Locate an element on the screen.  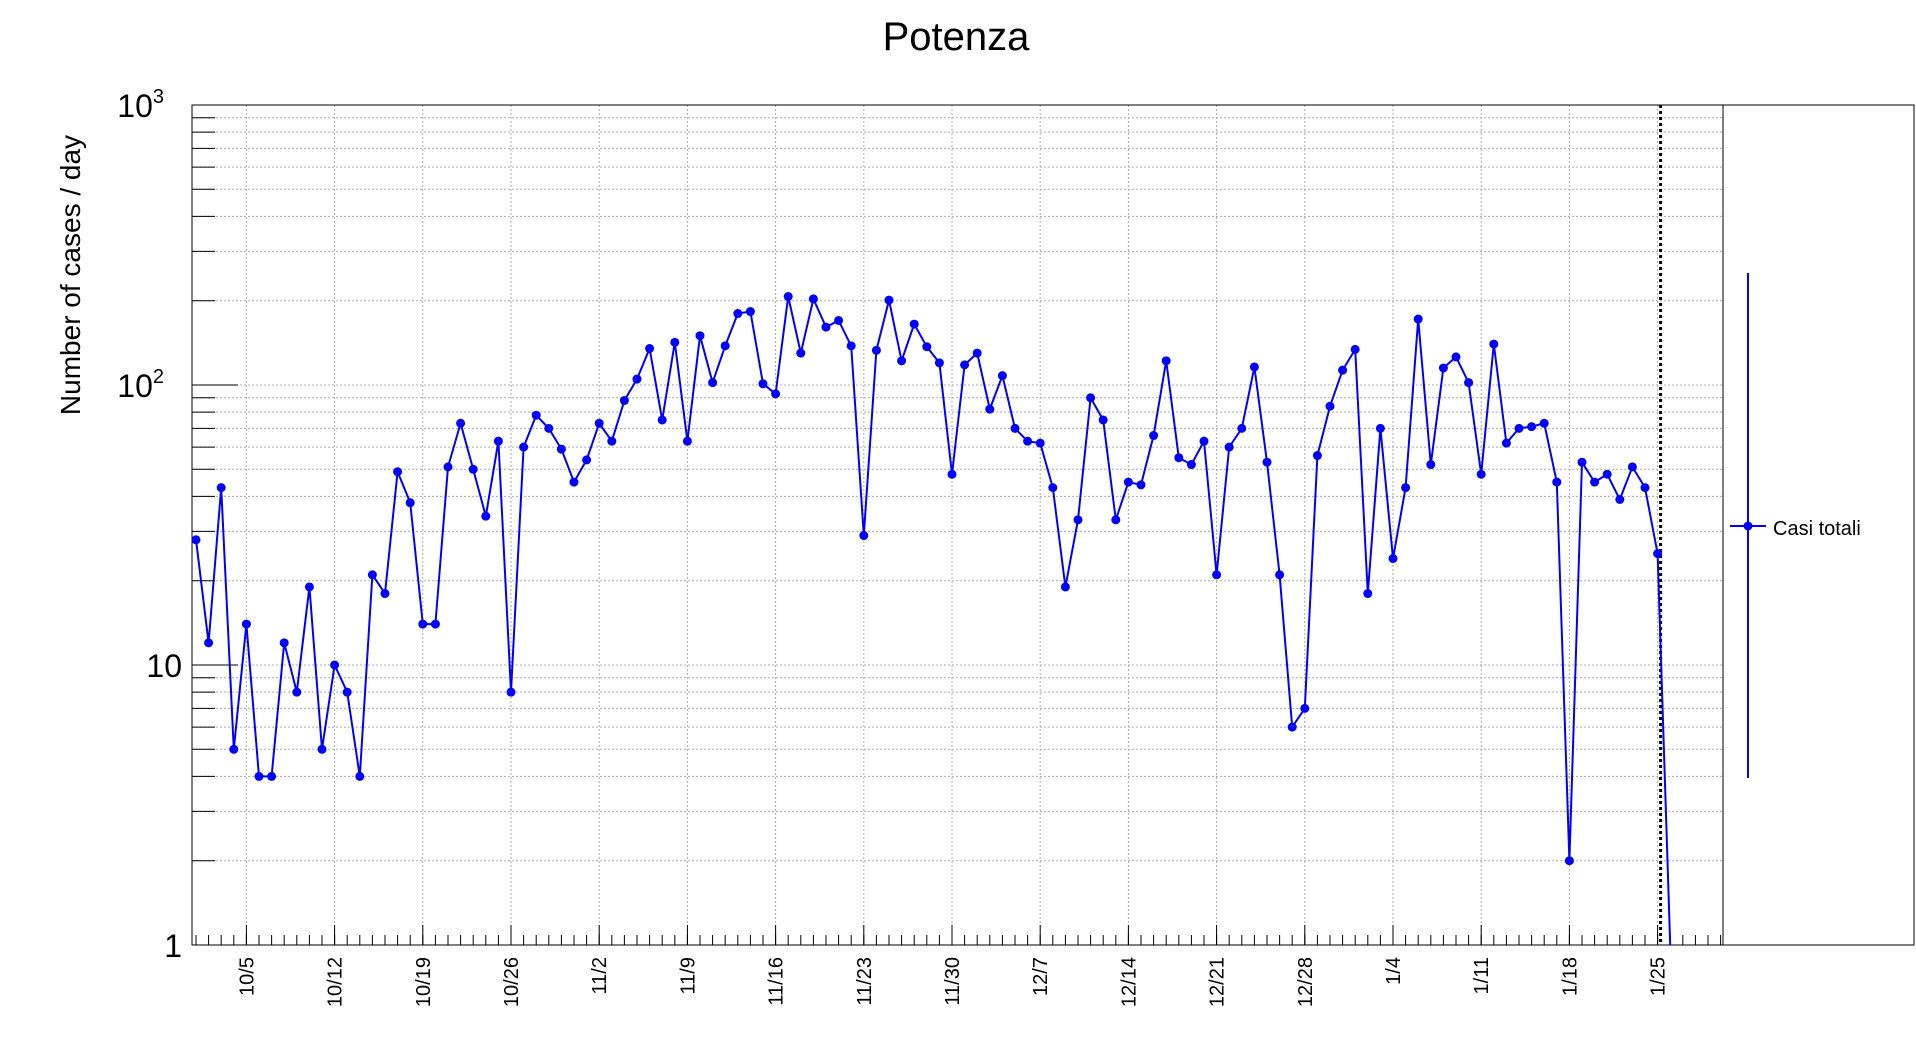
y-tick-label: 1 is located at coordinates (173, 946).